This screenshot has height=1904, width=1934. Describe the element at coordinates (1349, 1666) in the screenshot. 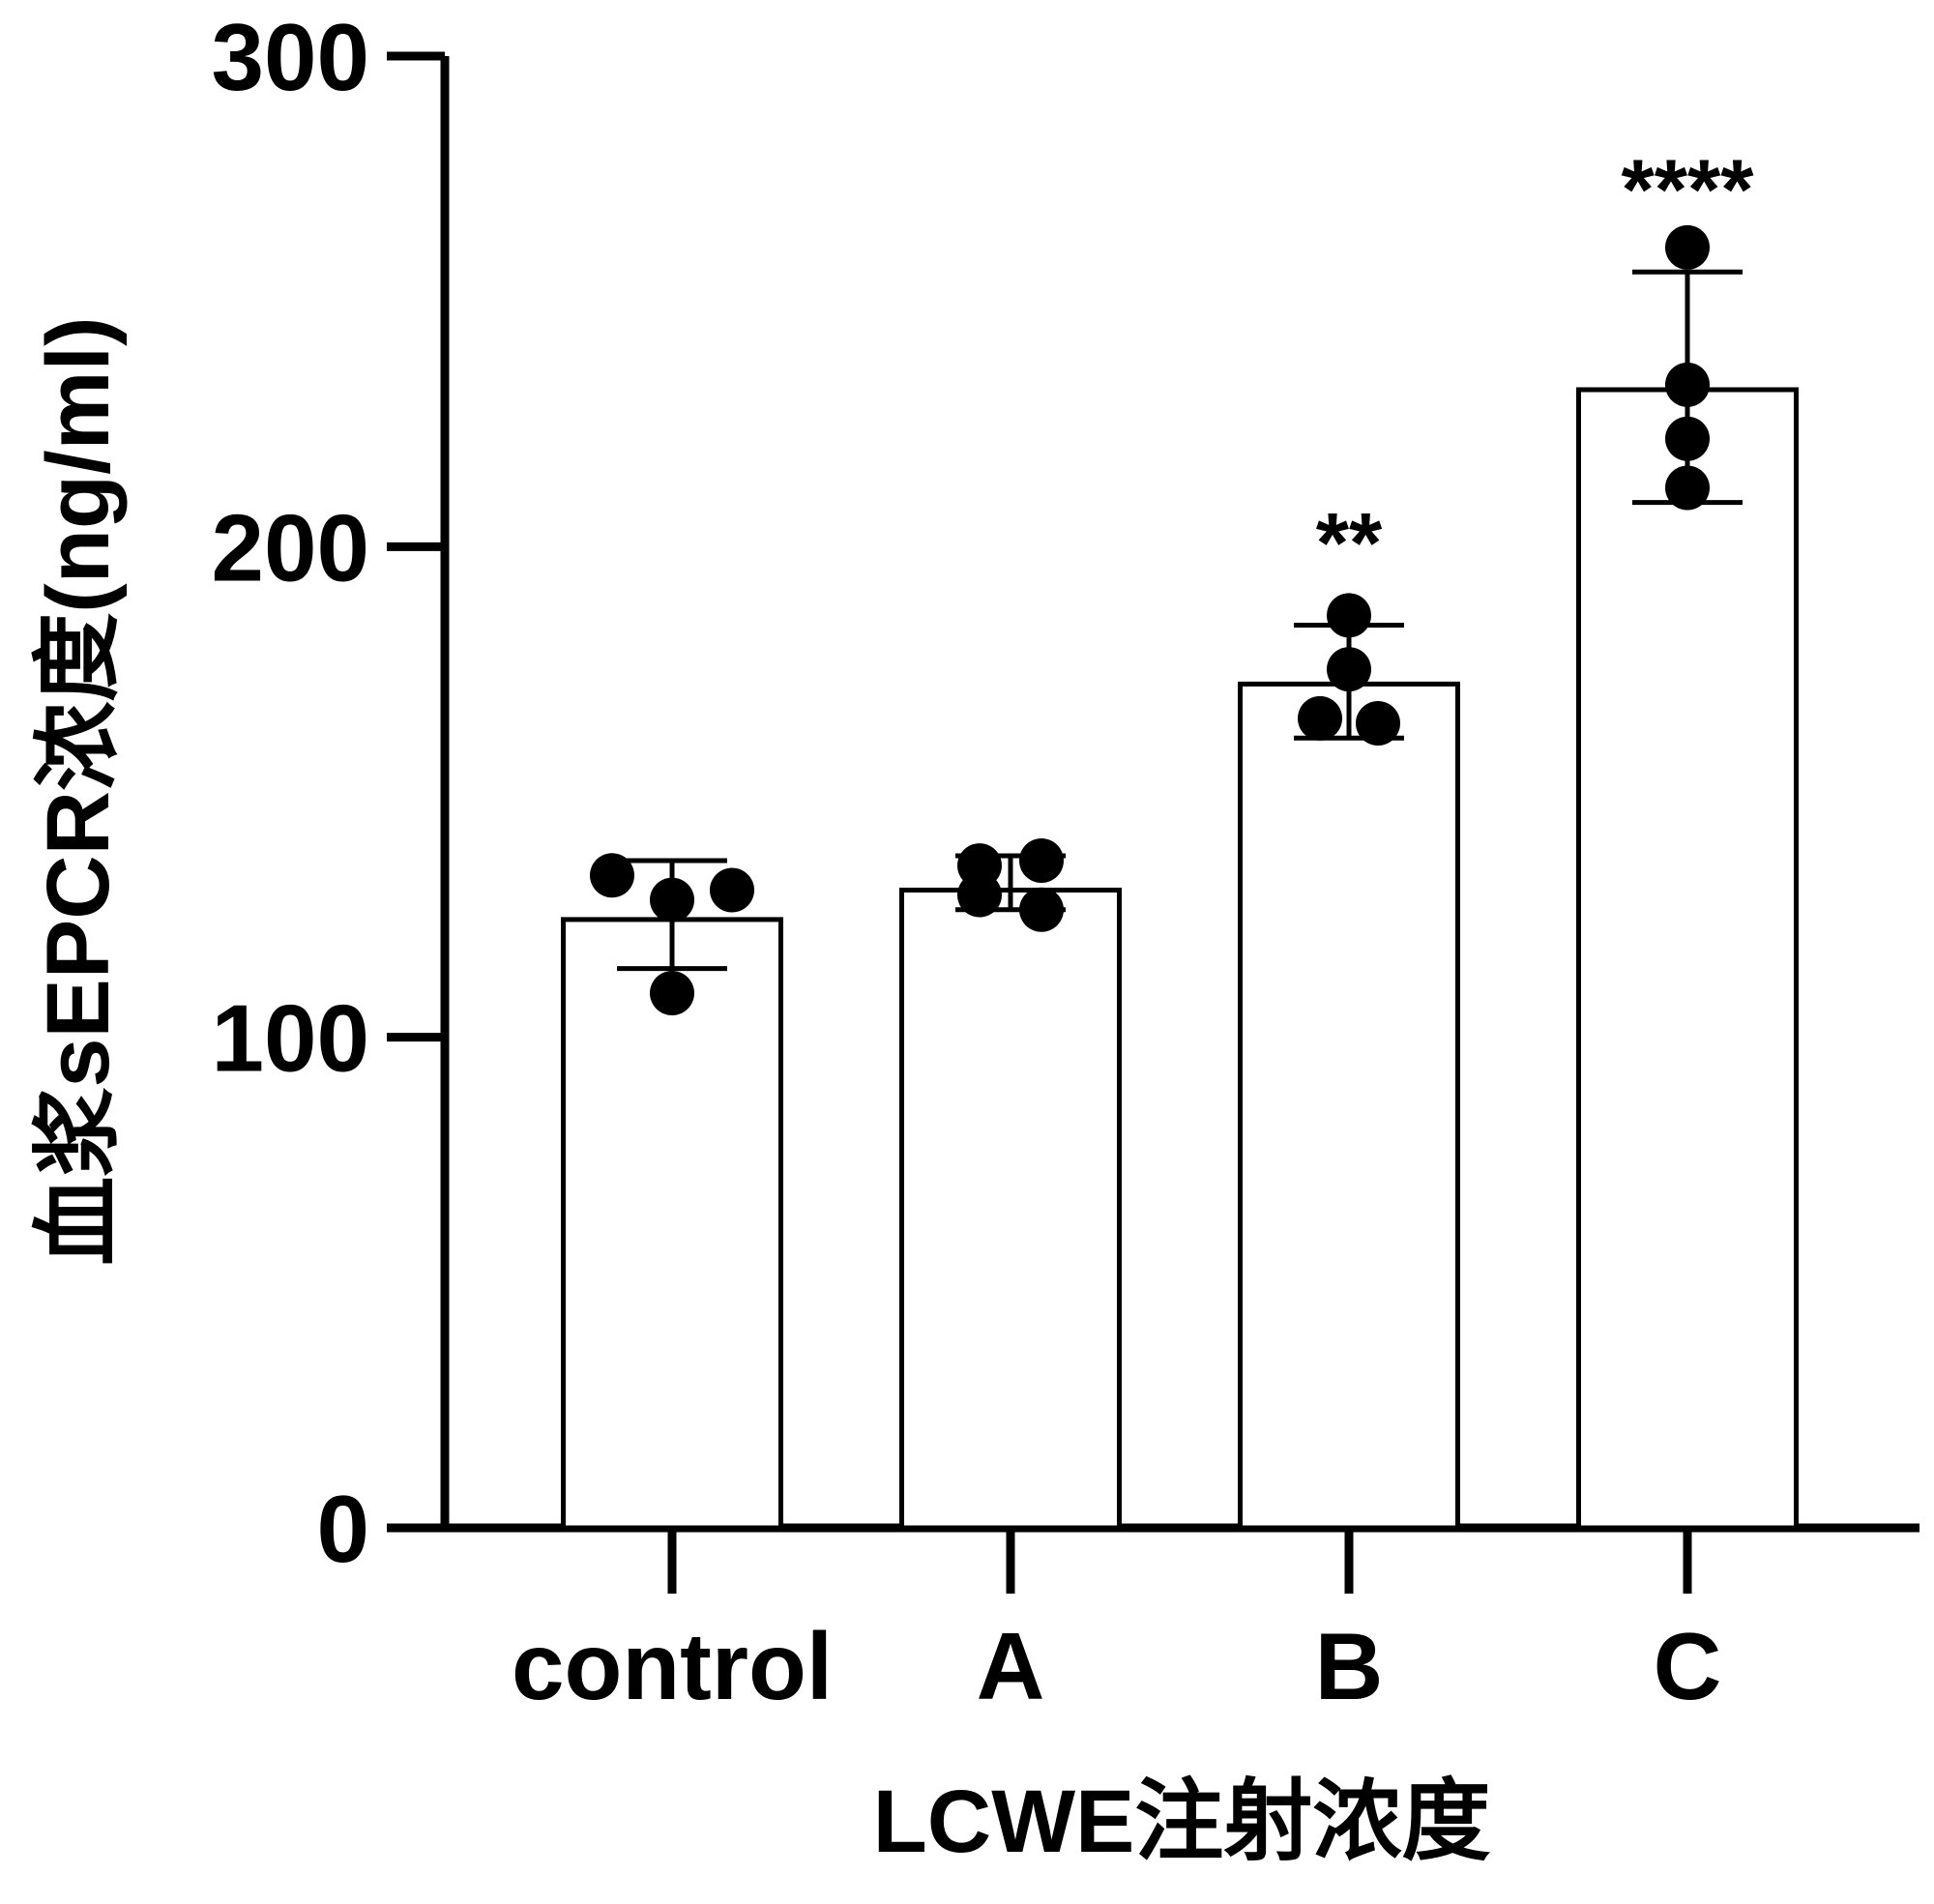

I see `category-label-B: B` at that location.